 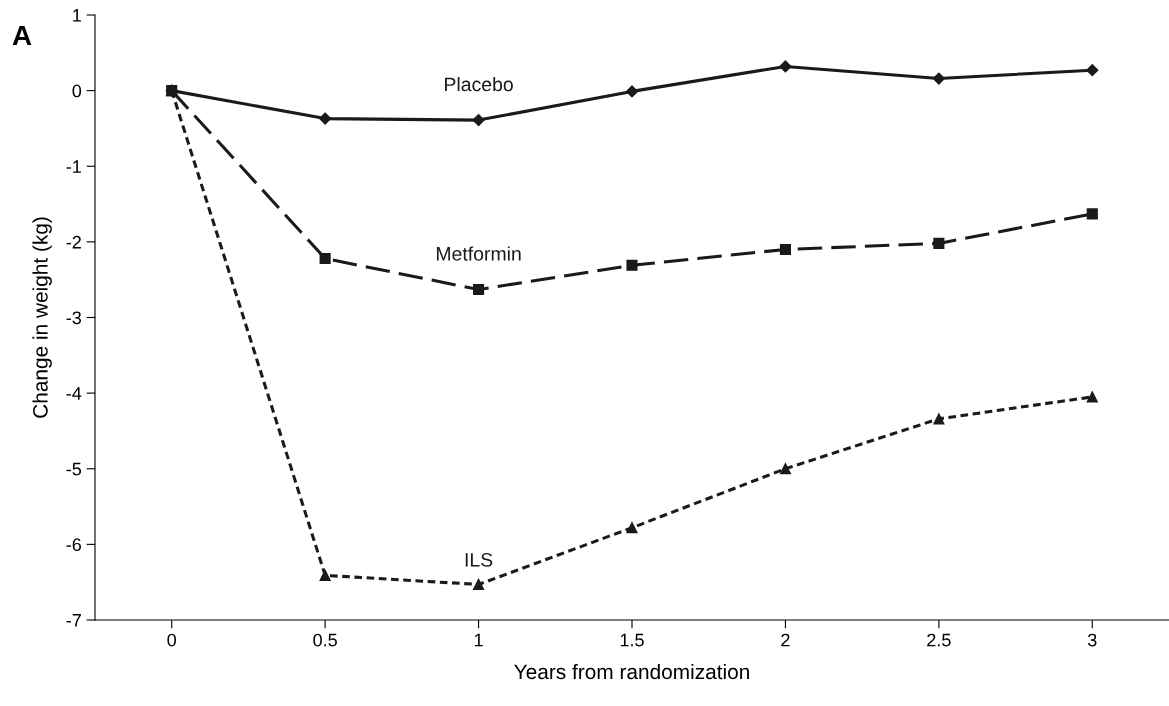 I want to click on series-label: Metformin, so click(x=478, y=253).